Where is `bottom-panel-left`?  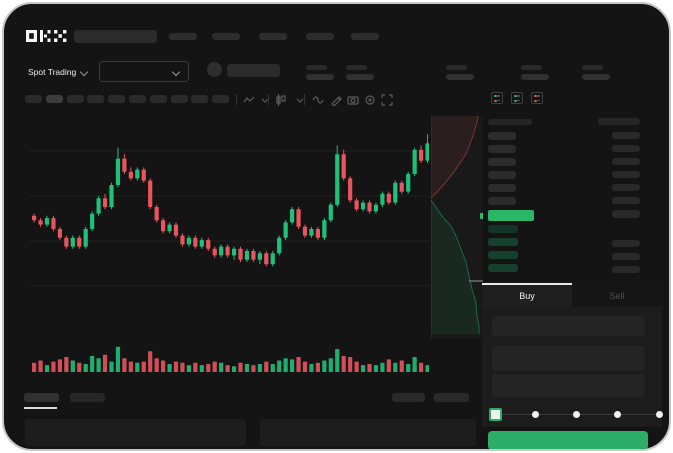
bottom-panel-left is located at coordinates (135, 432).